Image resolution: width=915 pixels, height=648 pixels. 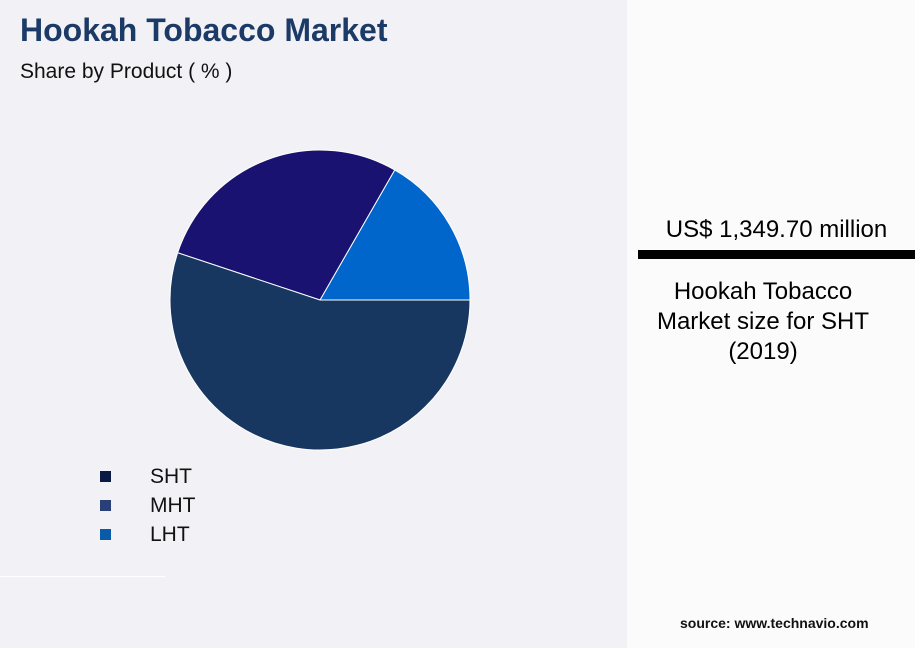 What do you see at coordinates (105, 534) in the screenshot?
I see `legend-swatch-lht` at bounding box center [105, 534].